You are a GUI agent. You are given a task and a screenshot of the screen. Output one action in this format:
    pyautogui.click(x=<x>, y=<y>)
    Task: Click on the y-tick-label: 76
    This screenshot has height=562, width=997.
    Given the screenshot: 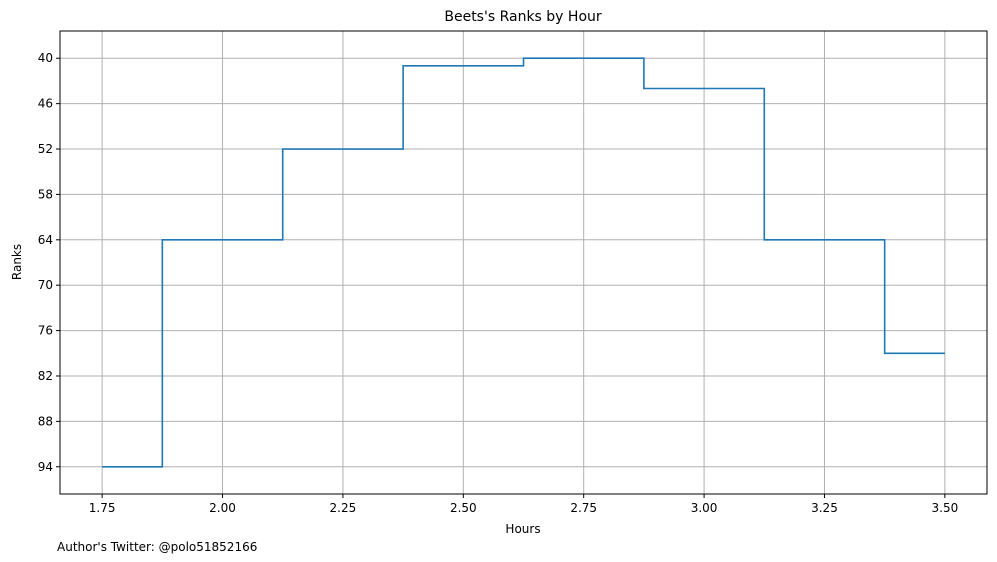 What is the action you would take?
    pyautogui.click(x=45, y=331)
    